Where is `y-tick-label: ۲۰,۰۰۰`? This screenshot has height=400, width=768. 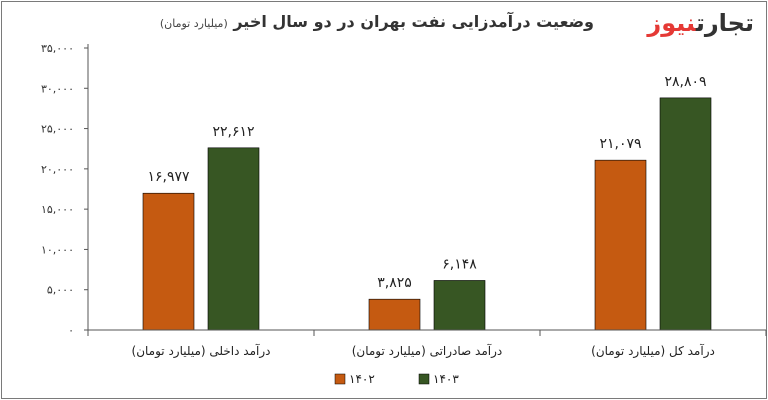
y-tick-label: ۲۰,۰۰۰ is located at coordinates (57, 169).